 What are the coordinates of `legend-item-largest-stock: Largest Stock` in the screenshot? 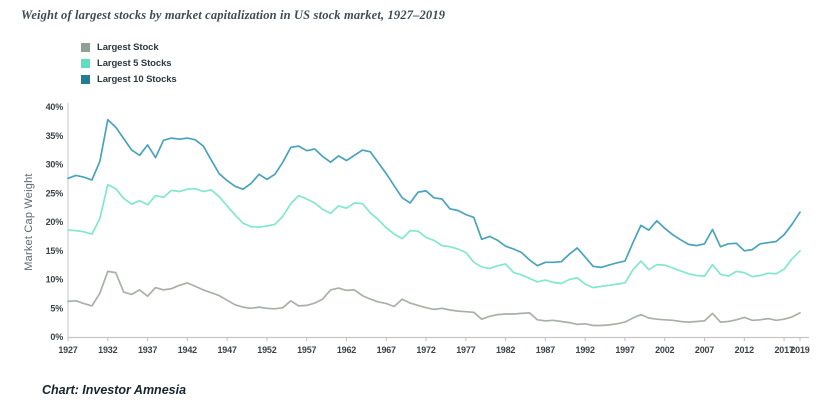 It's located at (129, 47).